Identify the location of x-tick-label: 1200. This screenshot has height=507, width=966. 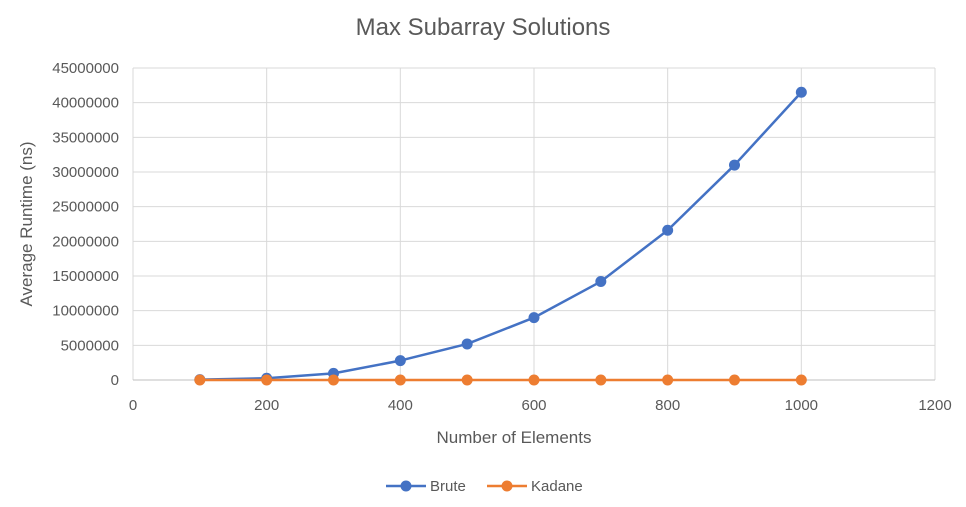
(934, 405).